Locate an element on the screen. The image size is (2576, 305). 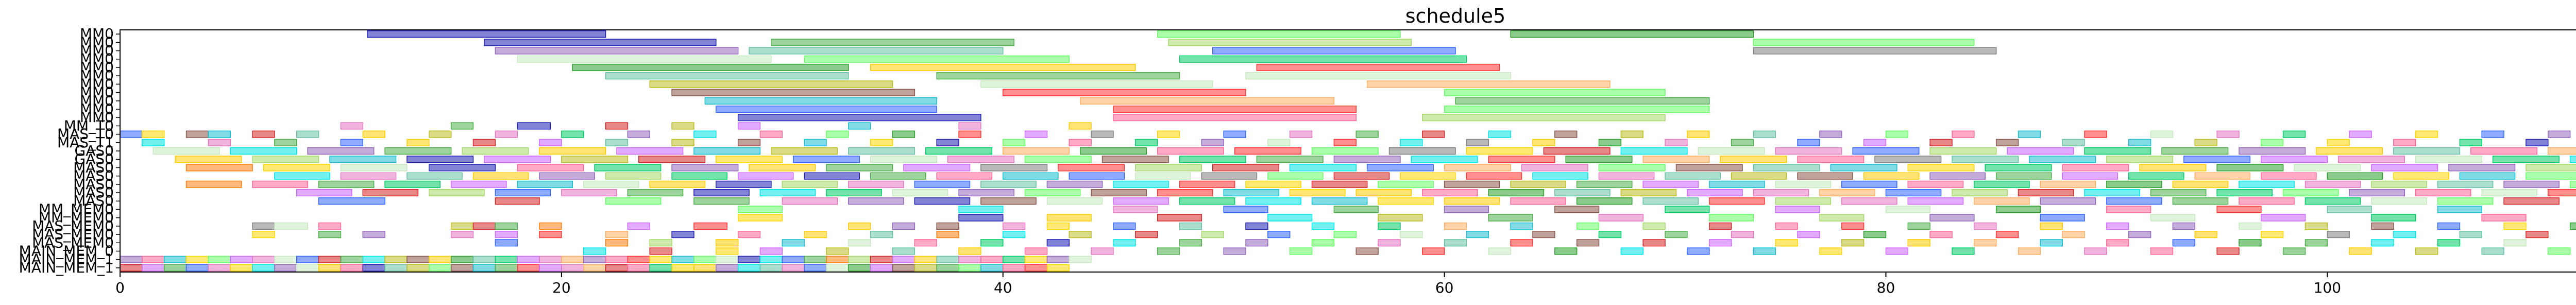
x-tick-label: 0 is located at coordinates (120, 288).